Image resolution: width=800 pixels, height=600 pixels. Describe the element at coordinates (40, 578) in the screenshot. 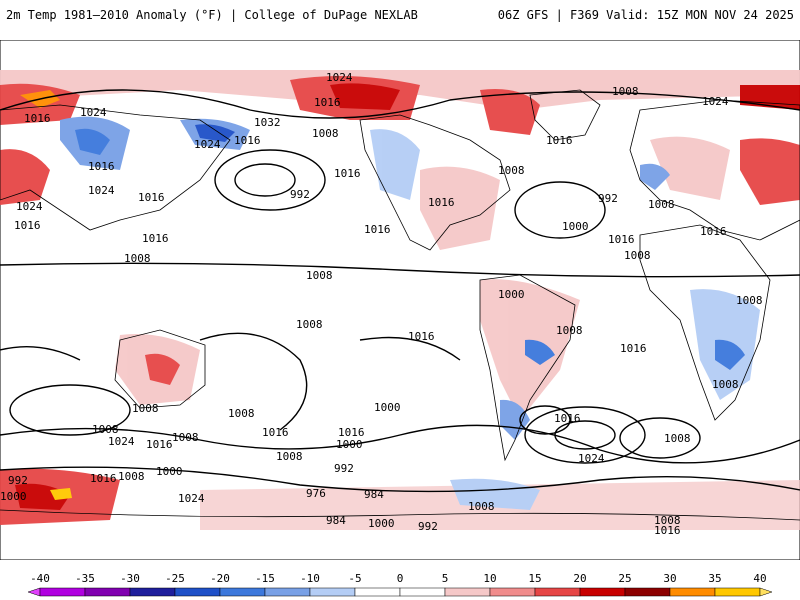

I see `colorbar-tick-label: -40` at that location.